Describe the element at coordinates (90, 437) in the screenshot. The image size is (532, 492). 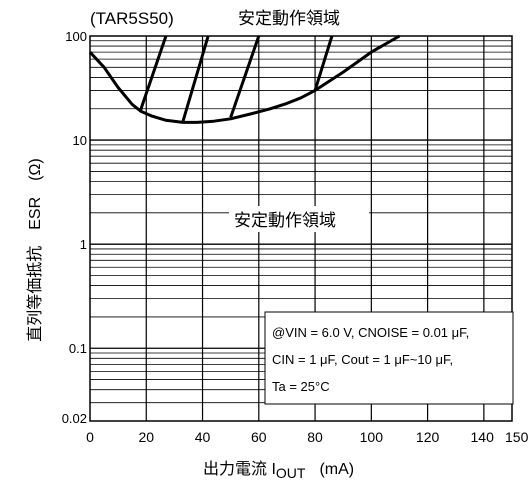
I see `x-tick-label: 0` at that location.